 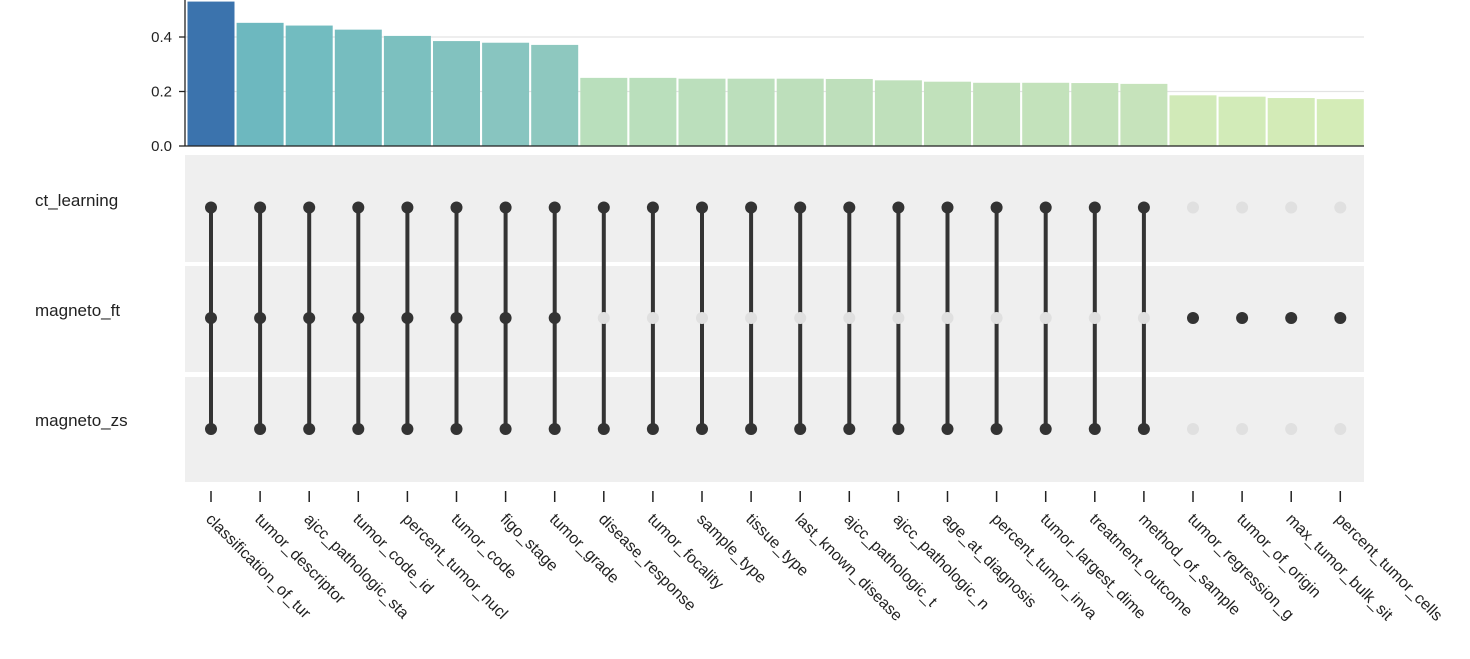 I want to click on dot-tumor_grade-magneto_zs, so click(x=554, y=429).